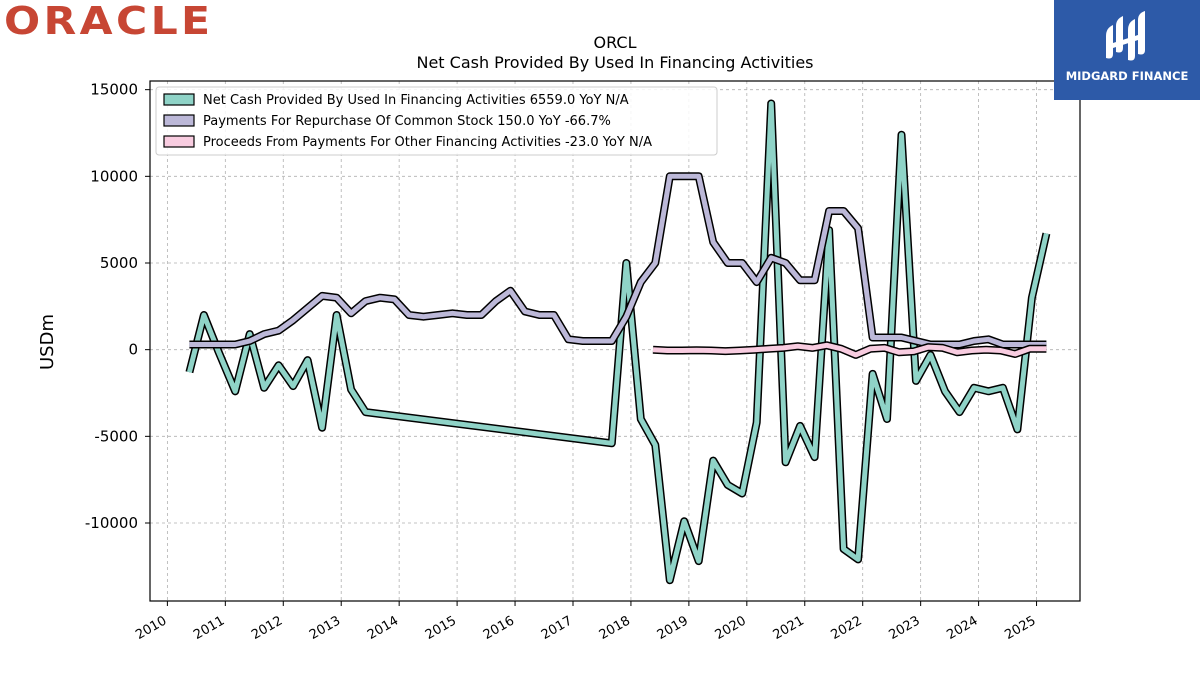 Image resolution: width=1200 pixels, height=675 pixels. What do you see at coordinates (731, 628) in the screenshot?
I see `x-tick-label: 2020` at bounding box center [731, 628].